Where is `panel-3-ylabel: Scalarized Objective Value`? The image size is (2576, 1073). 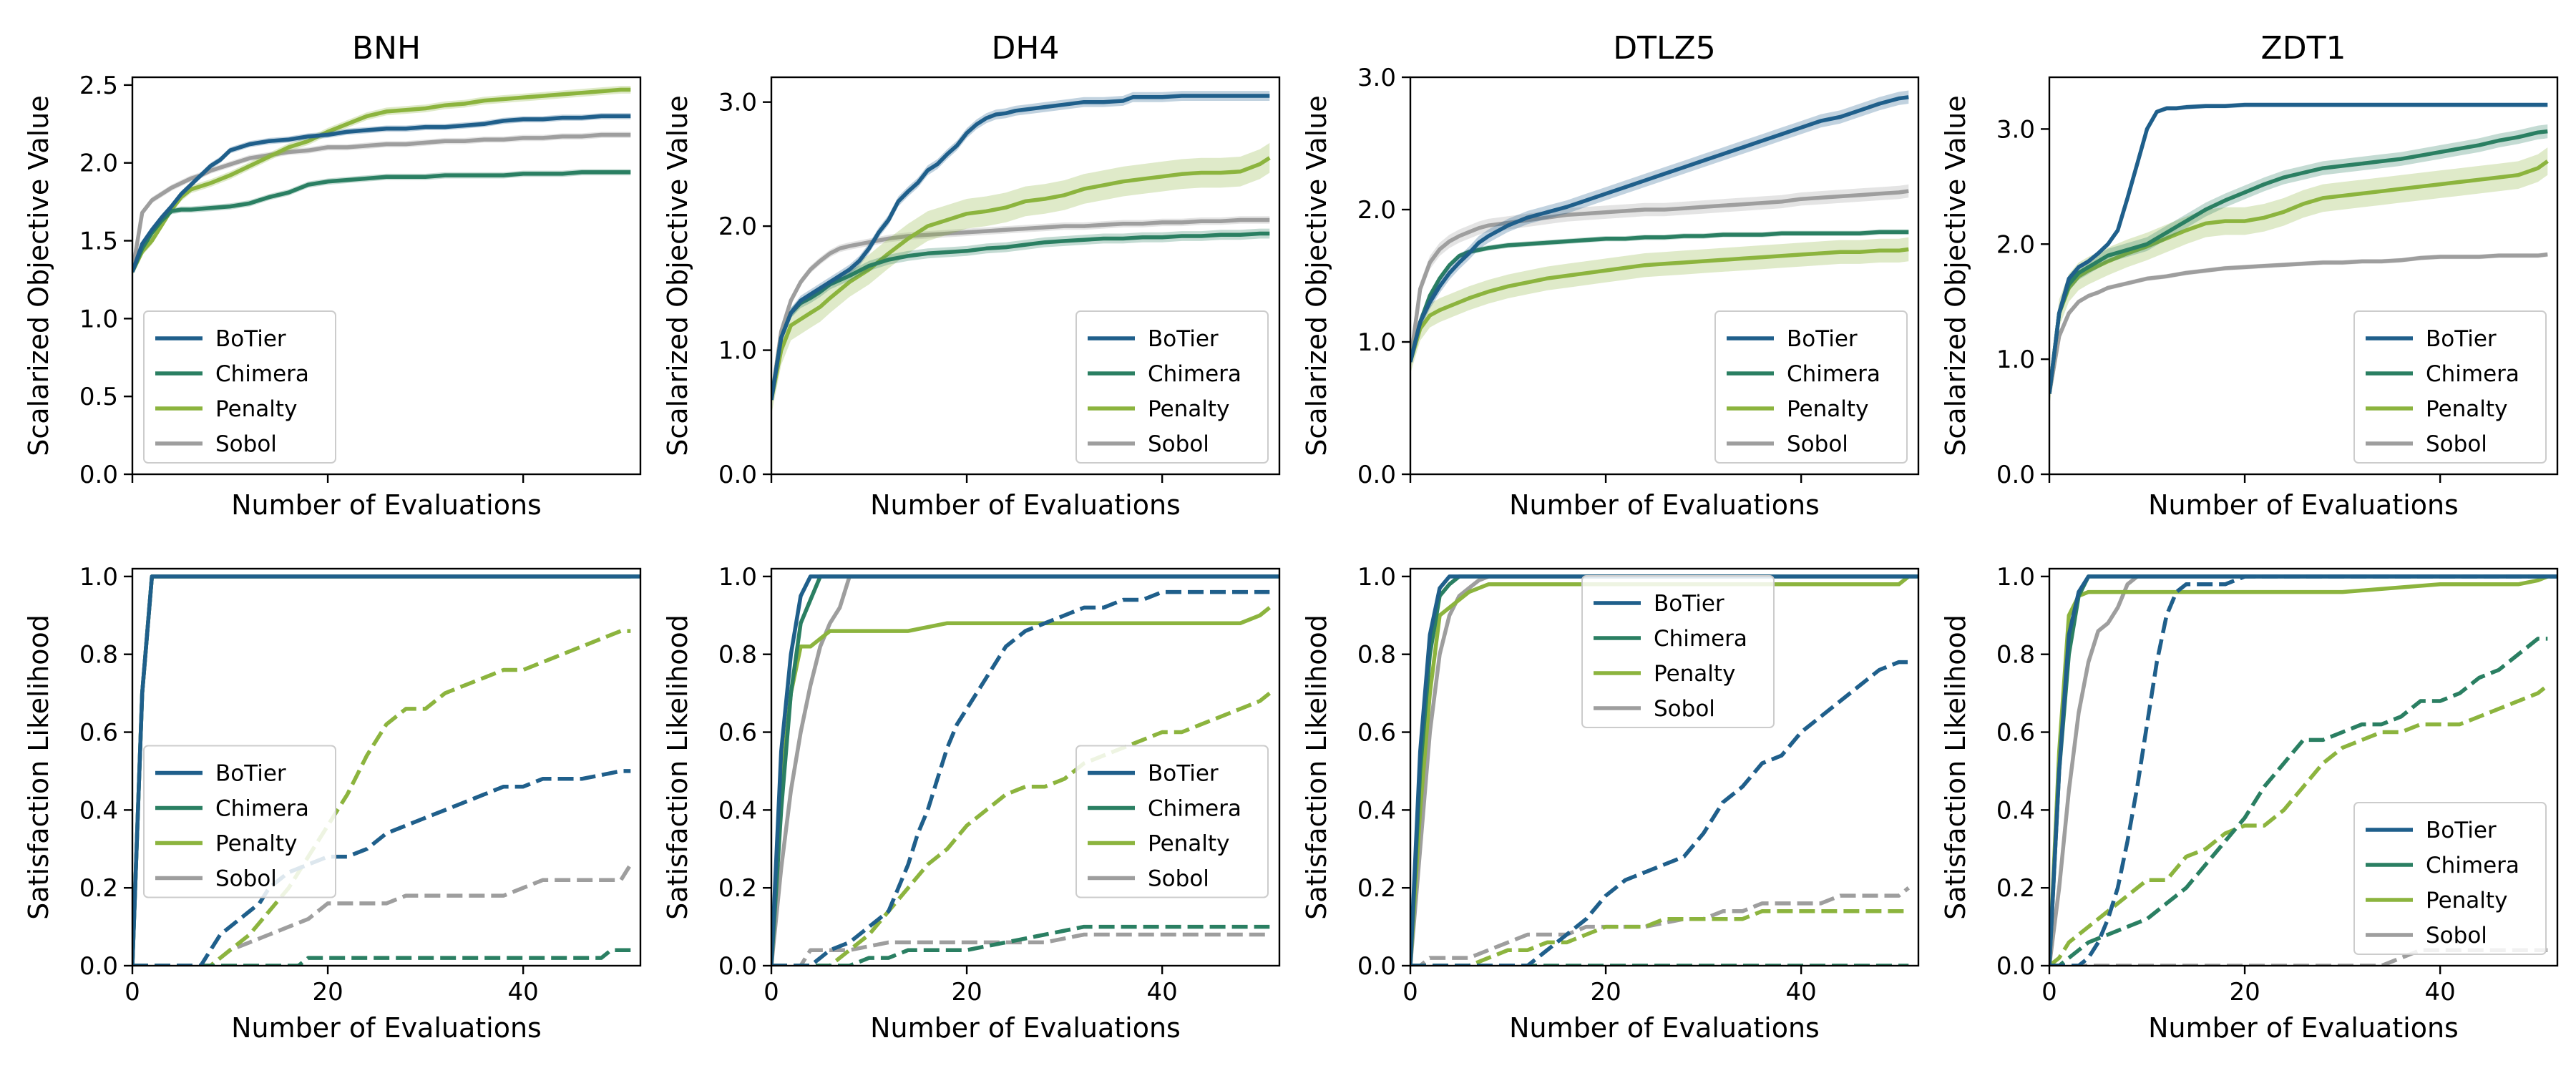
panel-3-ylabel: Scalarized Objective Value is located at coordinates (1955, 275).